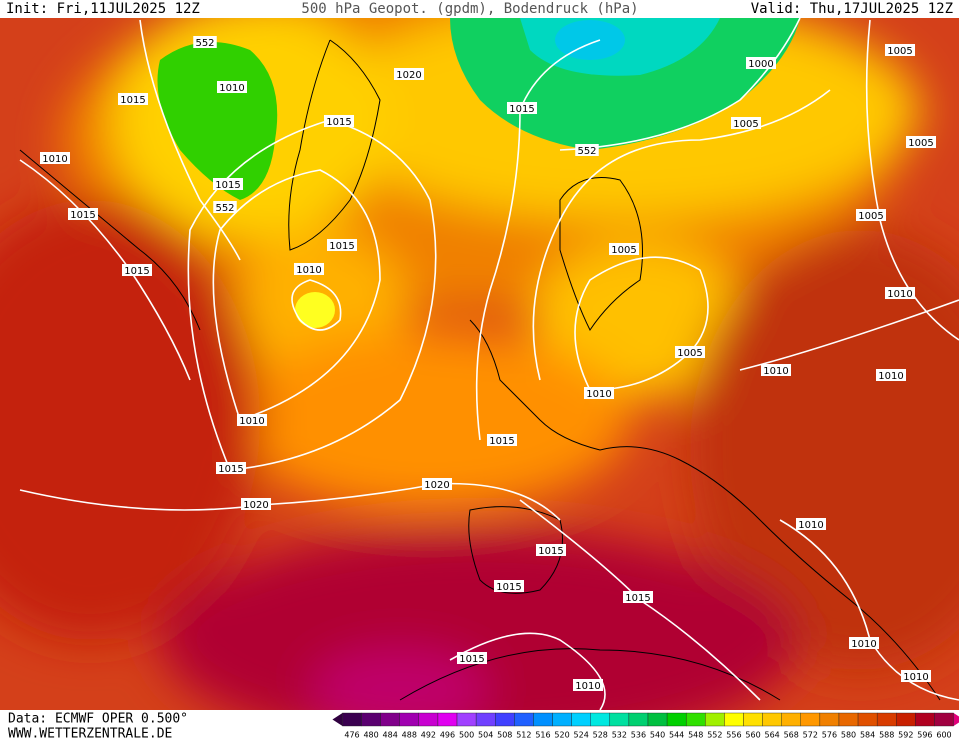  What do you see at coordinates (791, 735) in the screenshot?
I see `colorbar-label: 568` at bounding box center [791, 735].